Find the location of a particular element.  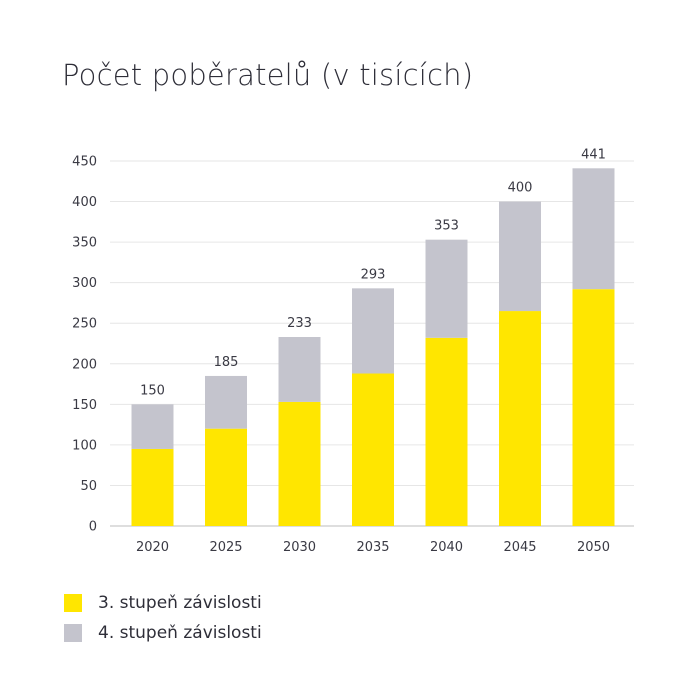

y-tick-label-350: 350 is located at coordinates (84, 243).